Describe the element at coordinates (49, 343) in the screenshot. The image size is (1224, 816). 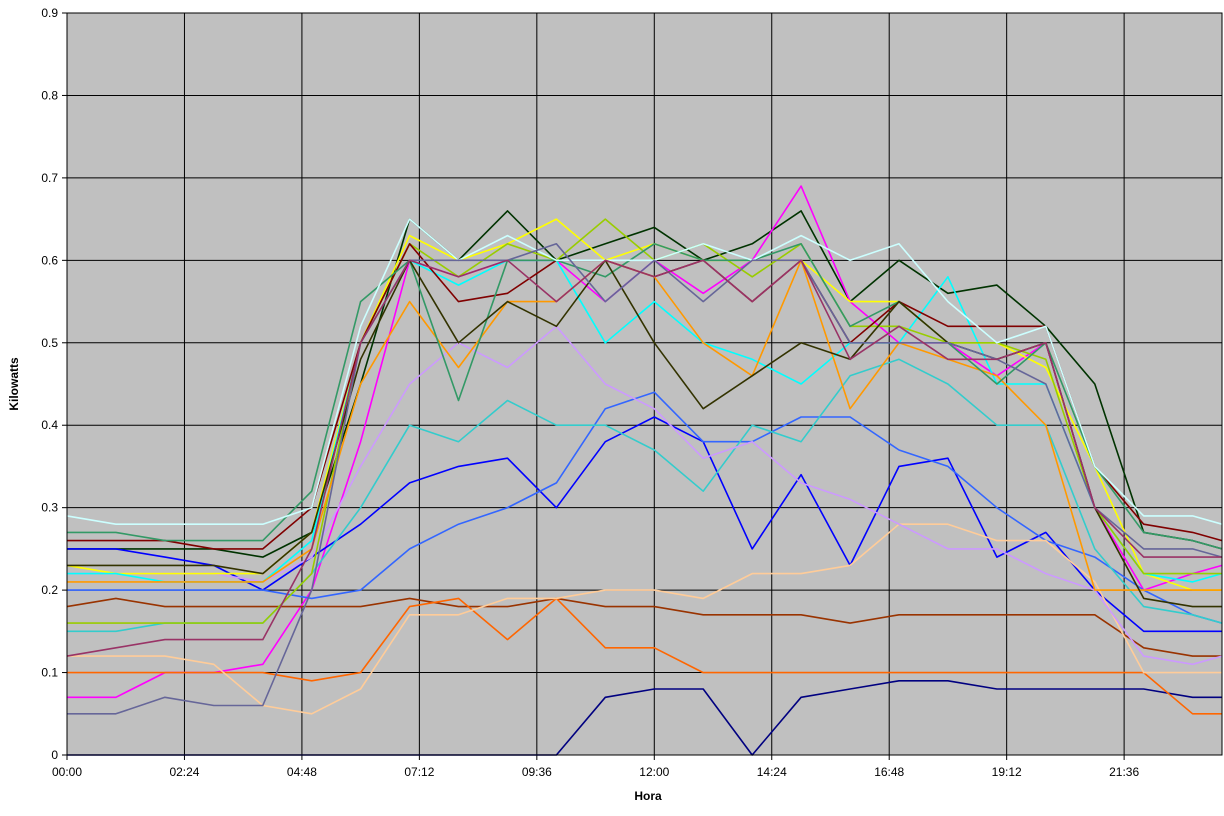
I see `y-tick-label: 0.5` at that location.